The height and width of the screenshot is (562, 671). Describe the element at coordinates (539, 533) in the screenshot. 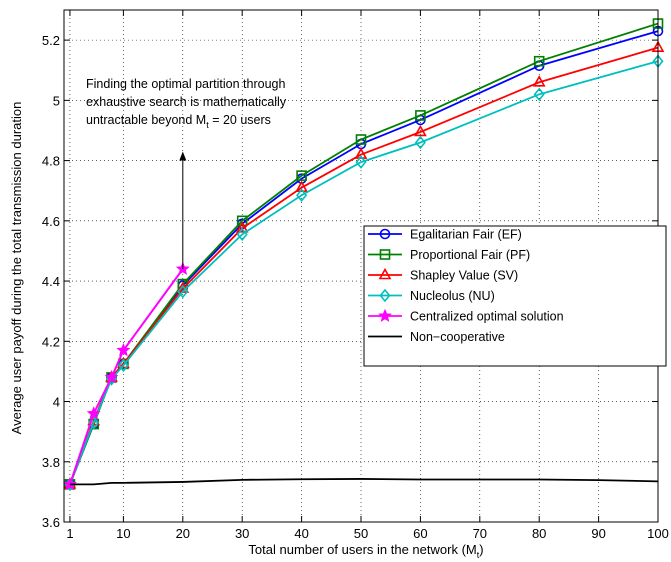

I see `x-tick-label: 80` at that location.